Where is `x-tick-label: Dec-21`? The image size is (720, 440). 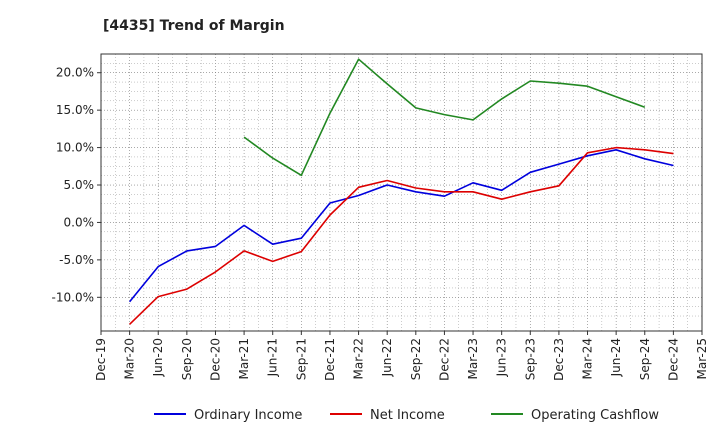
x-tick-label: Dec-21 is located at coordinates (330, 359).